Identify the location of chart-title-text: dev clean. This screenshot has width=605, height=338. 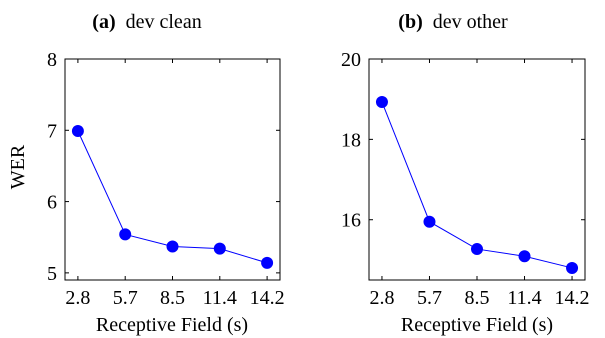
(164, 22).